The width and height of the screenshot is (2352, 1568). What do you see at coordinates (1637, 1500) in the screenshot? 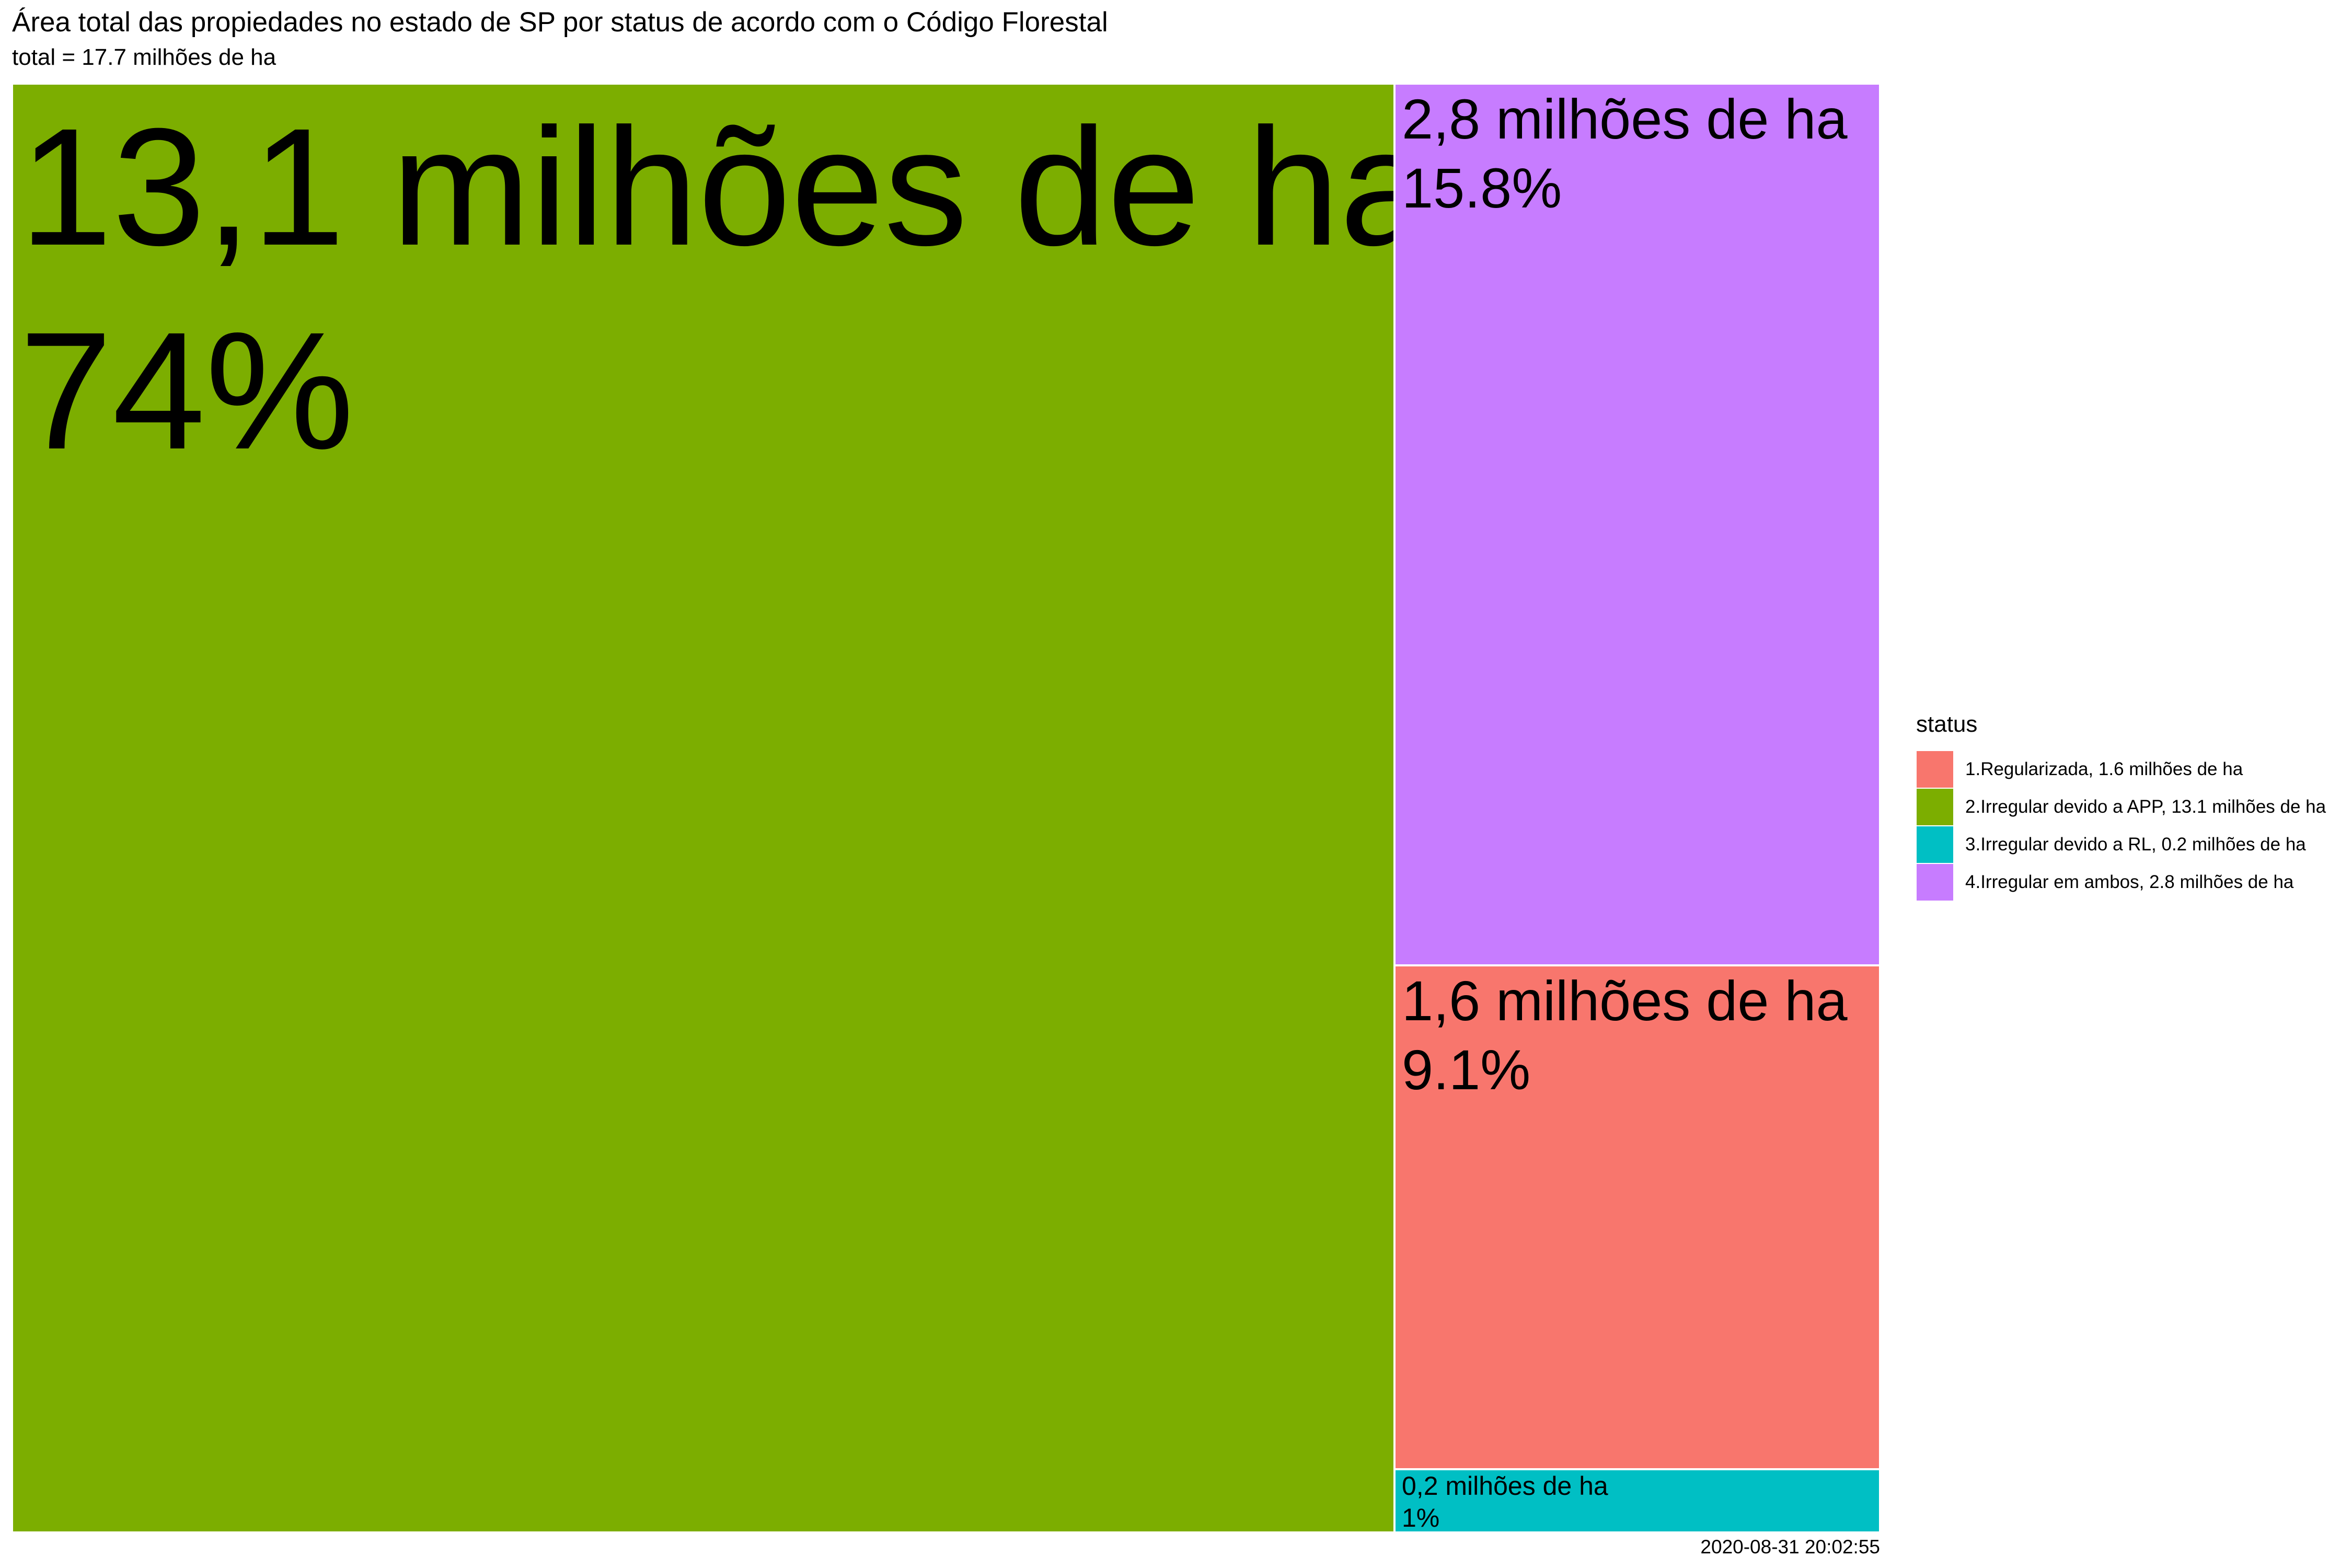
I see `treemap-tile: 0,2 milhões de ha 1%` at bounding box center [1637, 1500].